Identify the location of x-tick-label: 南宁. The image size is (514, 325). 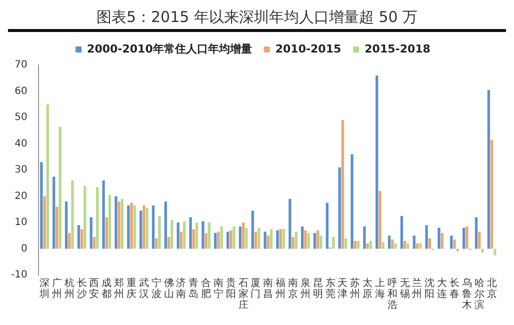
(218, 288).